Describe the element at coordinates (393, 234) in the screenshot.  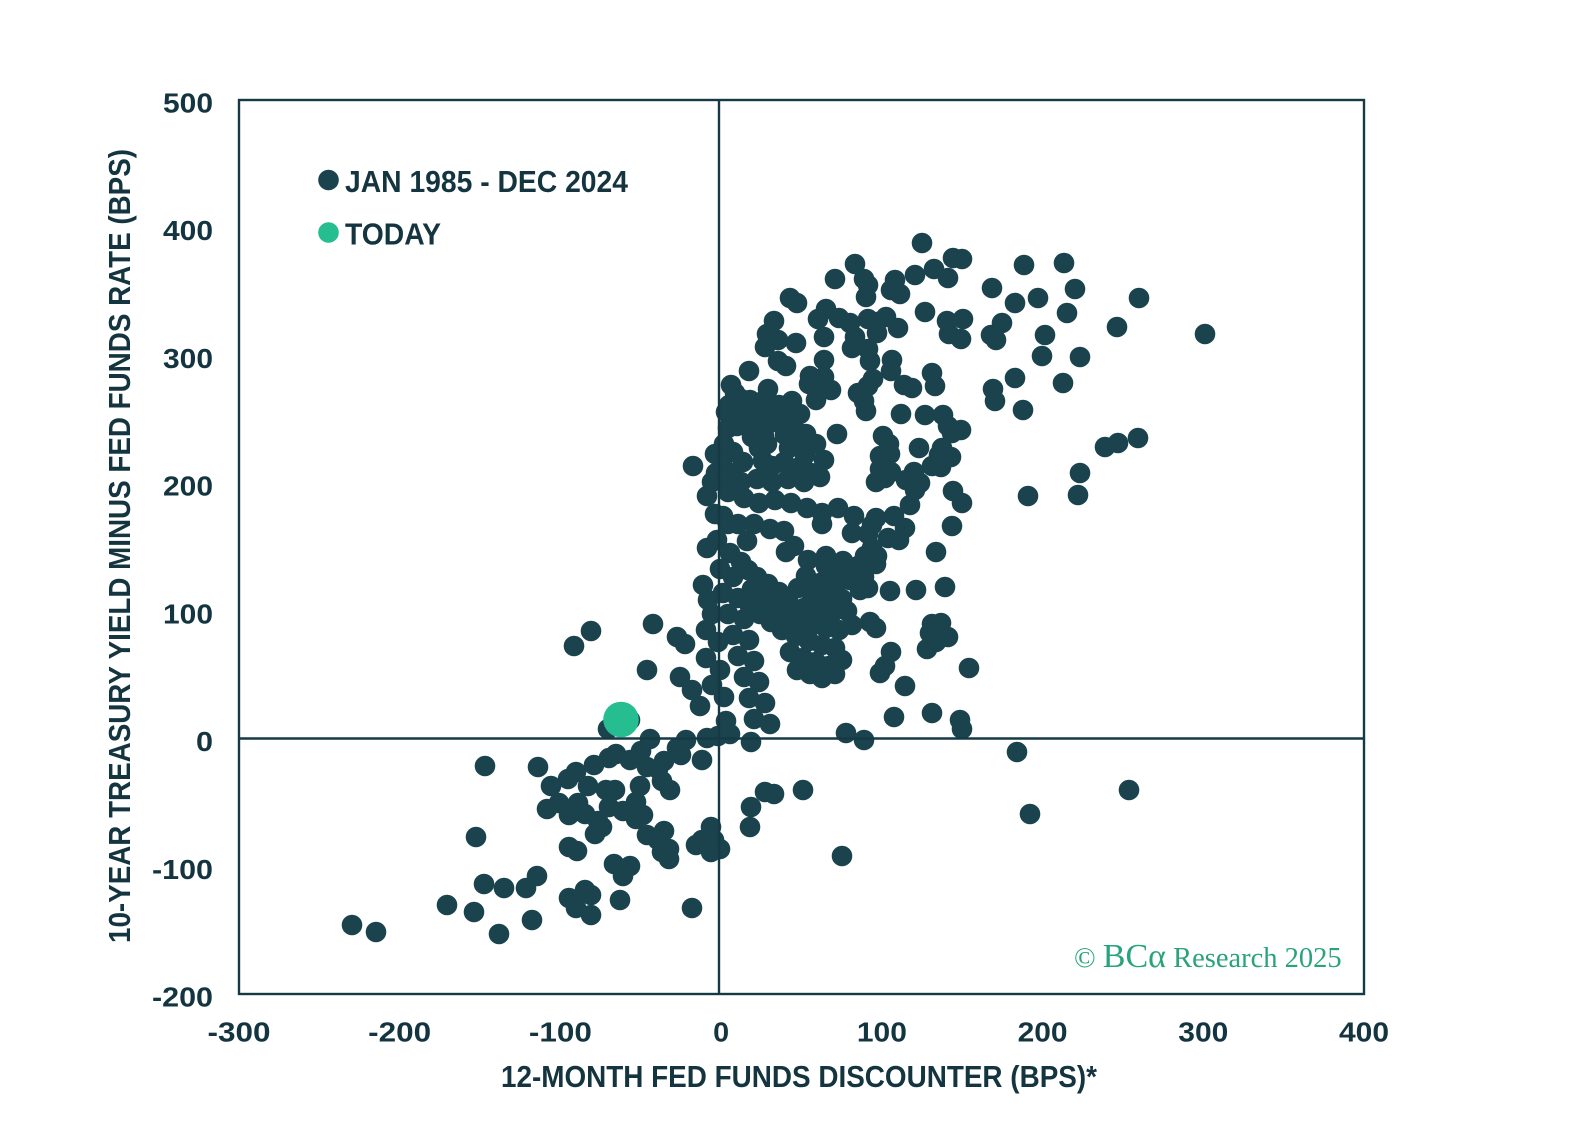
I see `svg-text: TODAY` at that location.